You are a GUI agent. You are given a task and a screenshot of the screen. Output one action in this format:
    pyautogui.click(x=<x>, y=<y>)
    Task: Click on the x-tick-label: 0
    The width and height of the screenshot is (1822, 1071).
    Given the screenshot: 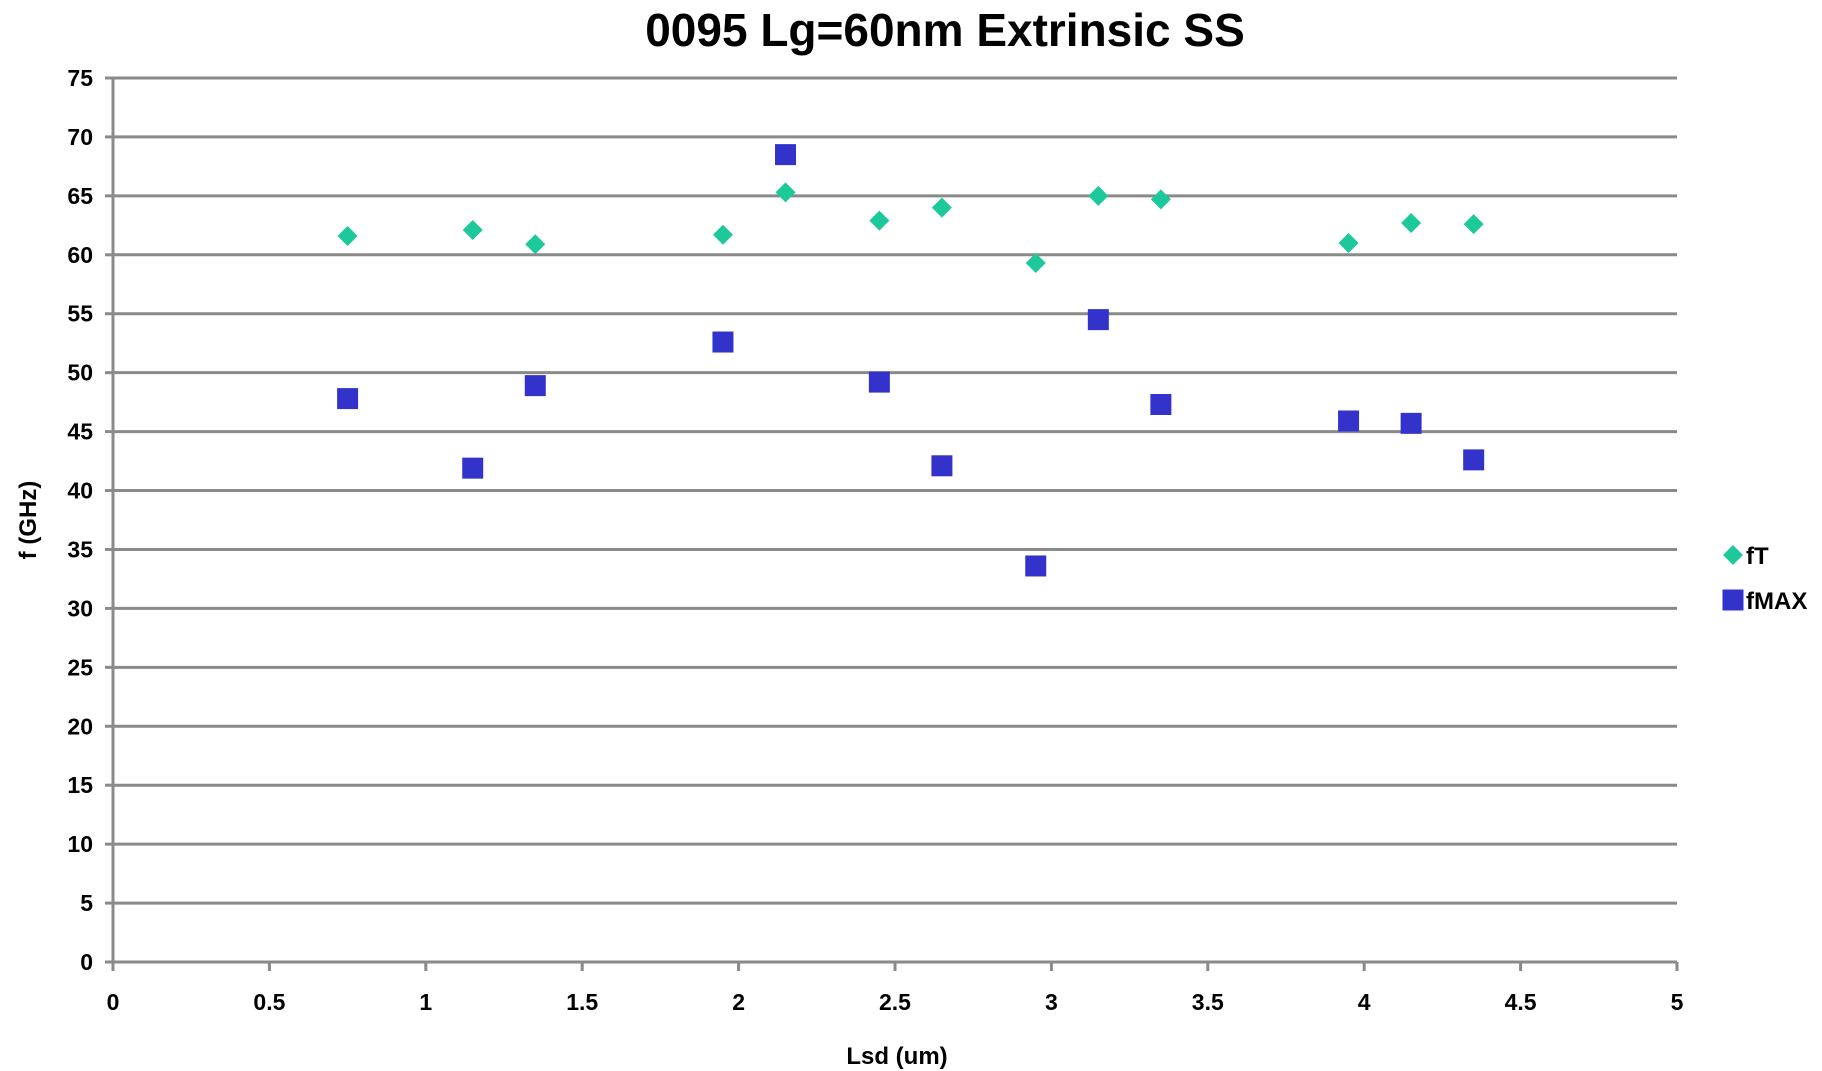 What is the action you would take?
    pyautogui.click(x=113, y=1002)
    